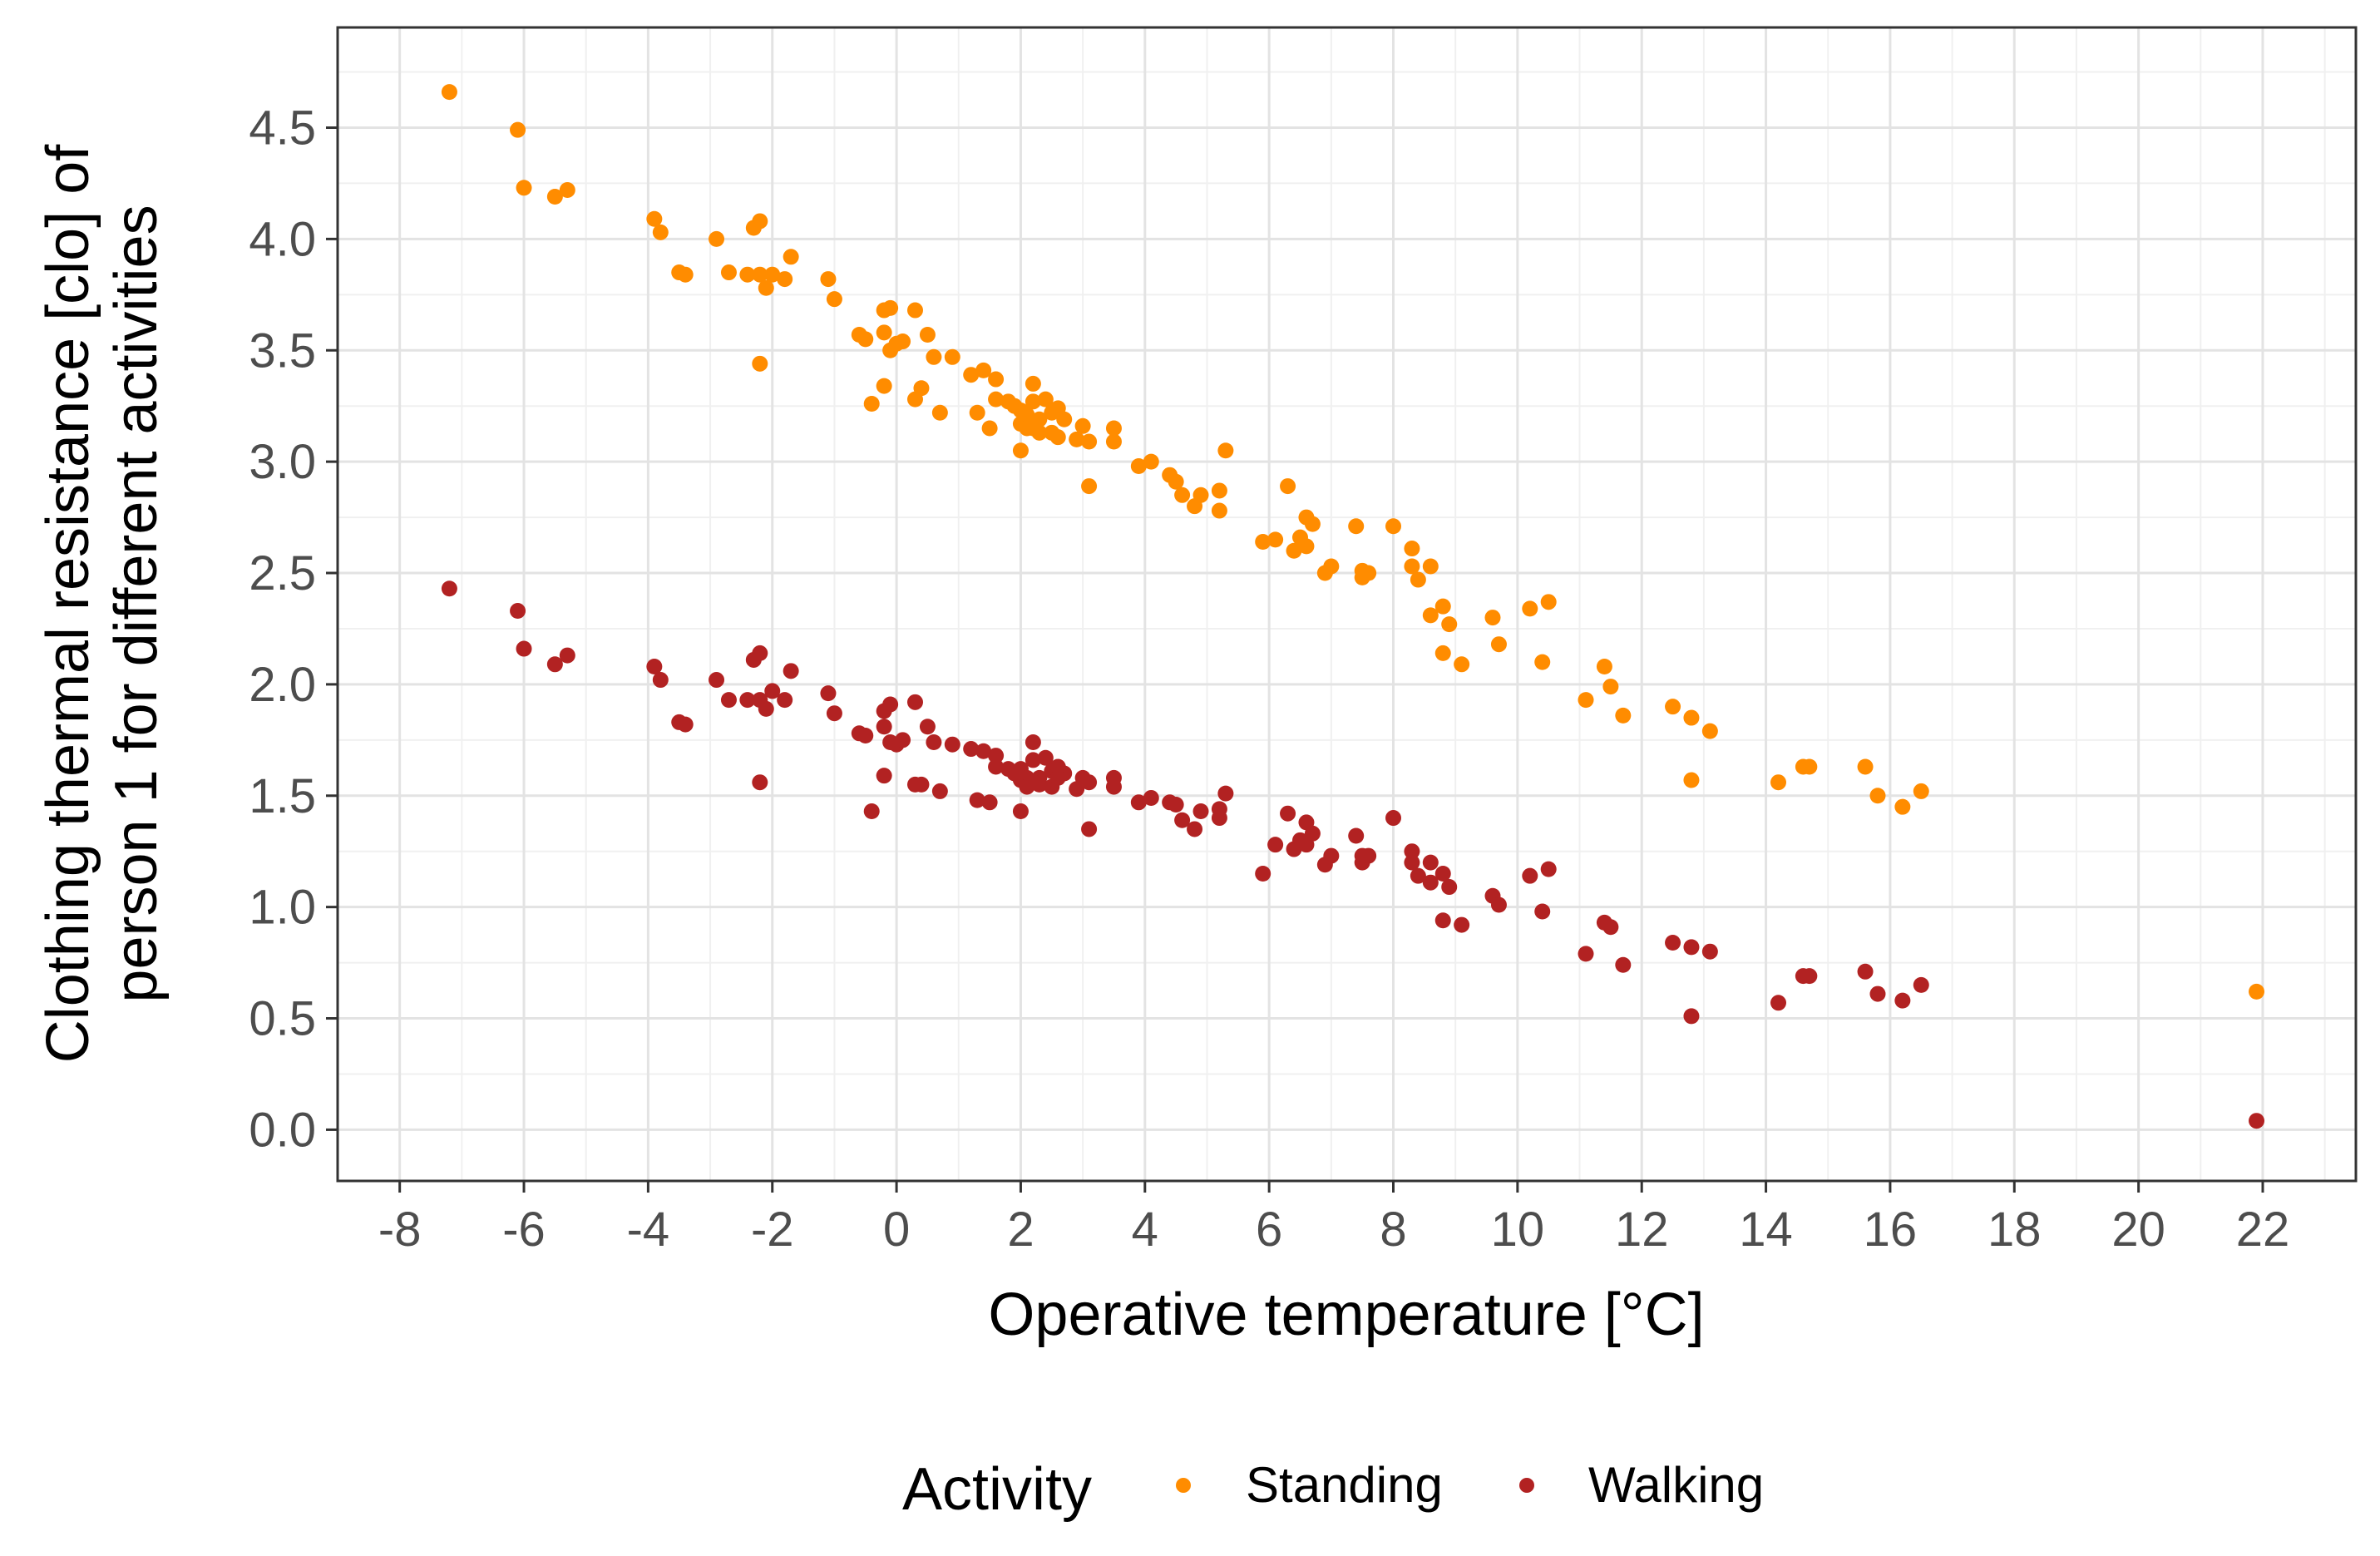 This screenshot has width=2380, height=1556. What do you see at coordinates (282, 462) in the screenshot?
I see `y-tick-label-6: 3.0` at bounding box center [282, 462].